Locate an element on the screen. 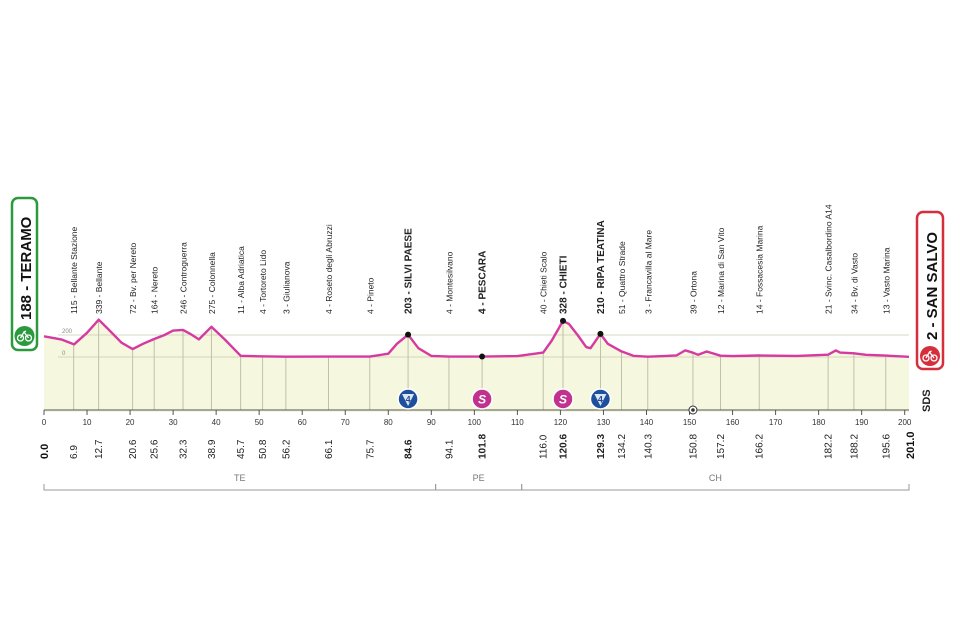 This screenshot has height=644, width=960. place-label: 21 - Svinc. Casalbordino A14 is located at coordinates (829, 259).